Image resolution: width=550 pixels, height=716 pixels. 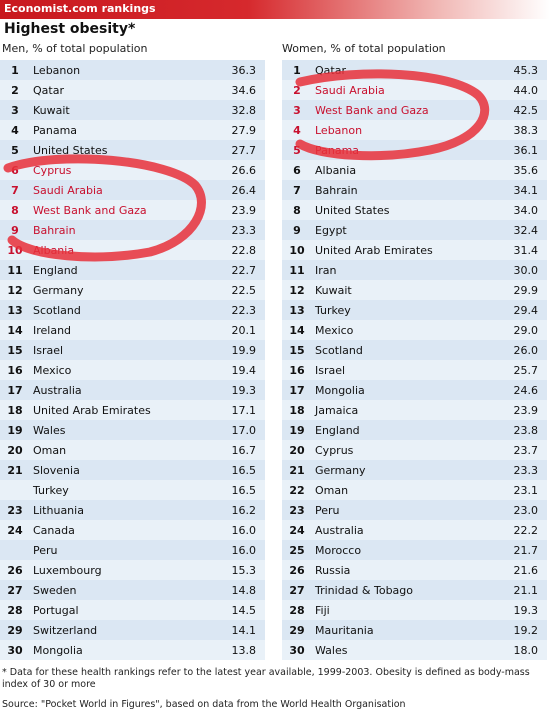 What do you see at coordinates (414, 190) in the screenshot?
I see `table-row: 7 Bahrain 34.1` at bounding box center [414, 190].